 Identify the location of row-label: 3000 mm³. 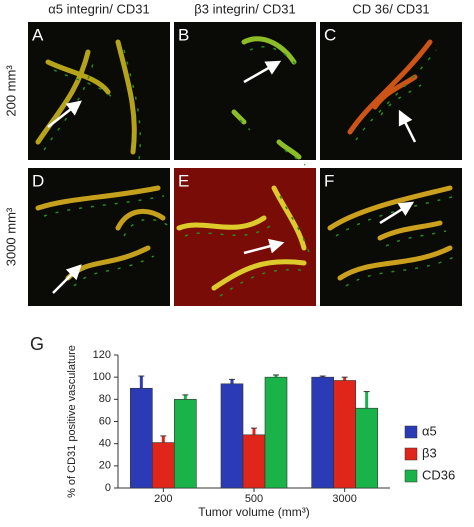
(10, 236).